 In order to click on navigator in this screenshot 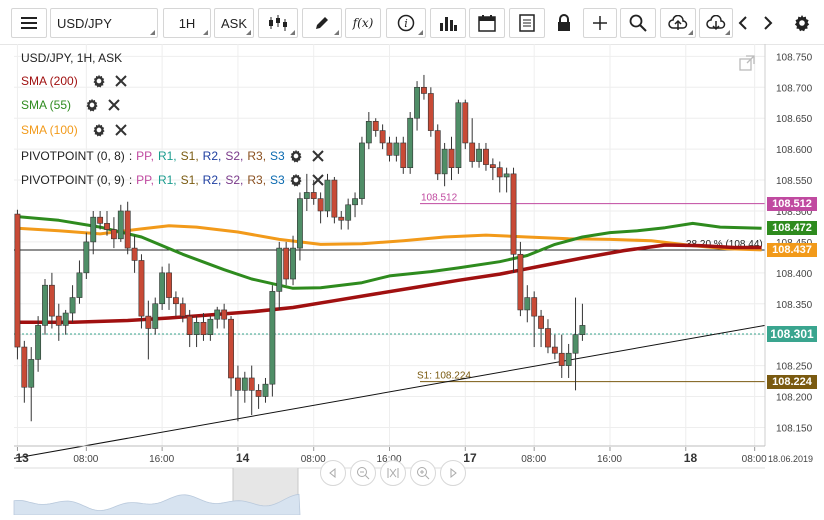, I will do `click(389, 491)`.